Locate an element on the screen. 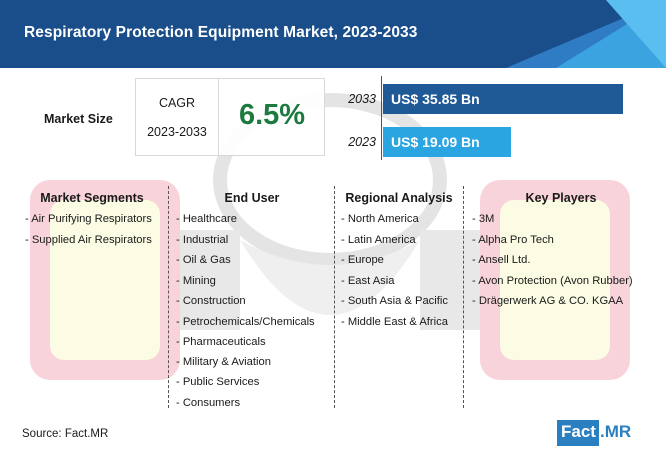 This screenshot has width=666, height=456. bar-value-label: US$ 19.09 Bn is located at coordinates (435, 142).